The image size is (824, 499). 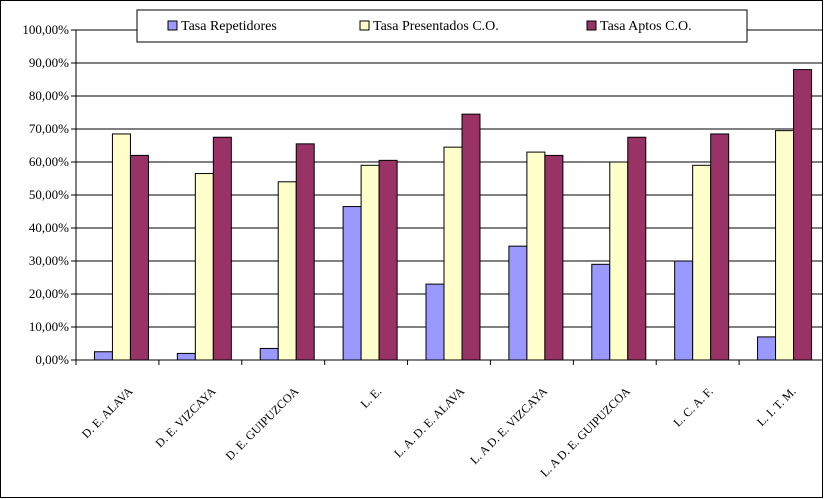 What do you see at coordinates (646, 26) in the screenshot?
I see `legend-label: Tasa Aptos C.O.` at bounding box center [646, 26].